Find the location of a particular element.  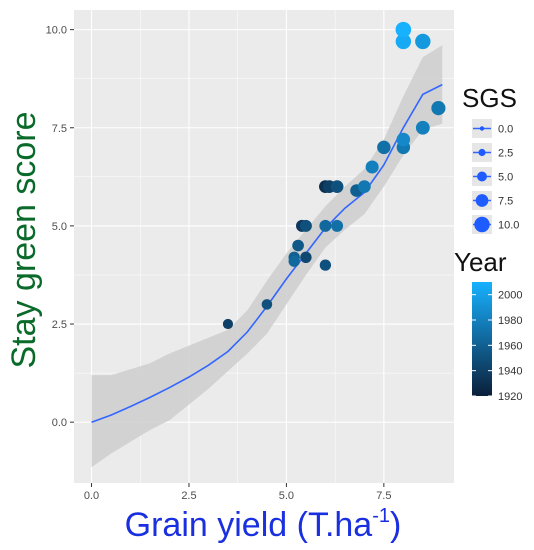

legend-sgs-title: SGS is located at coordinates (489, 98).